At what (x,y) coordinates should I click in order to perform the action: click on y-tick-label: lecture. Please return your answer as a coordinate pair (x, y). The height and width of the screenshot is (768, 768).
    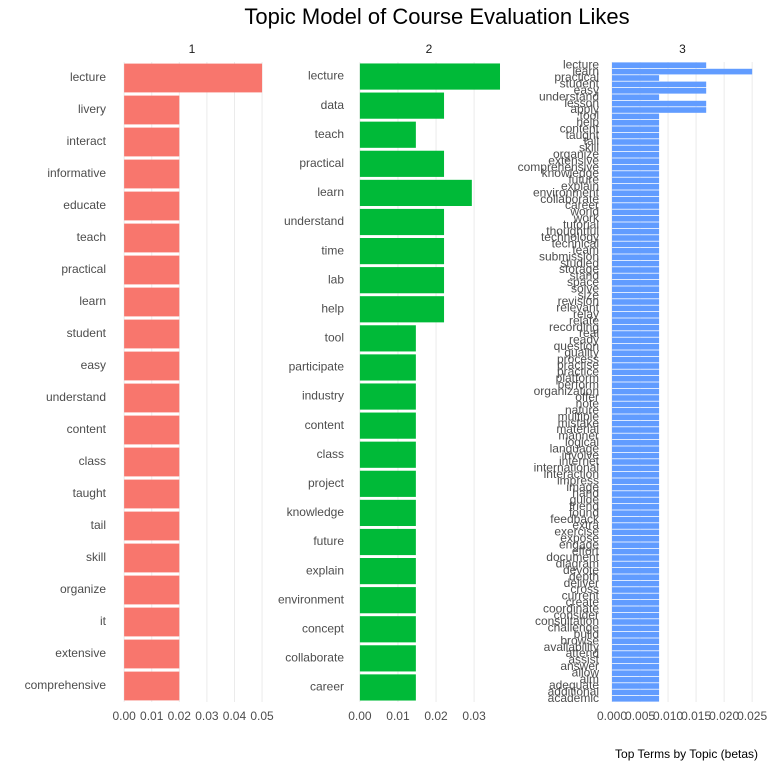
    Looking at the image, I should click on (581, 64).